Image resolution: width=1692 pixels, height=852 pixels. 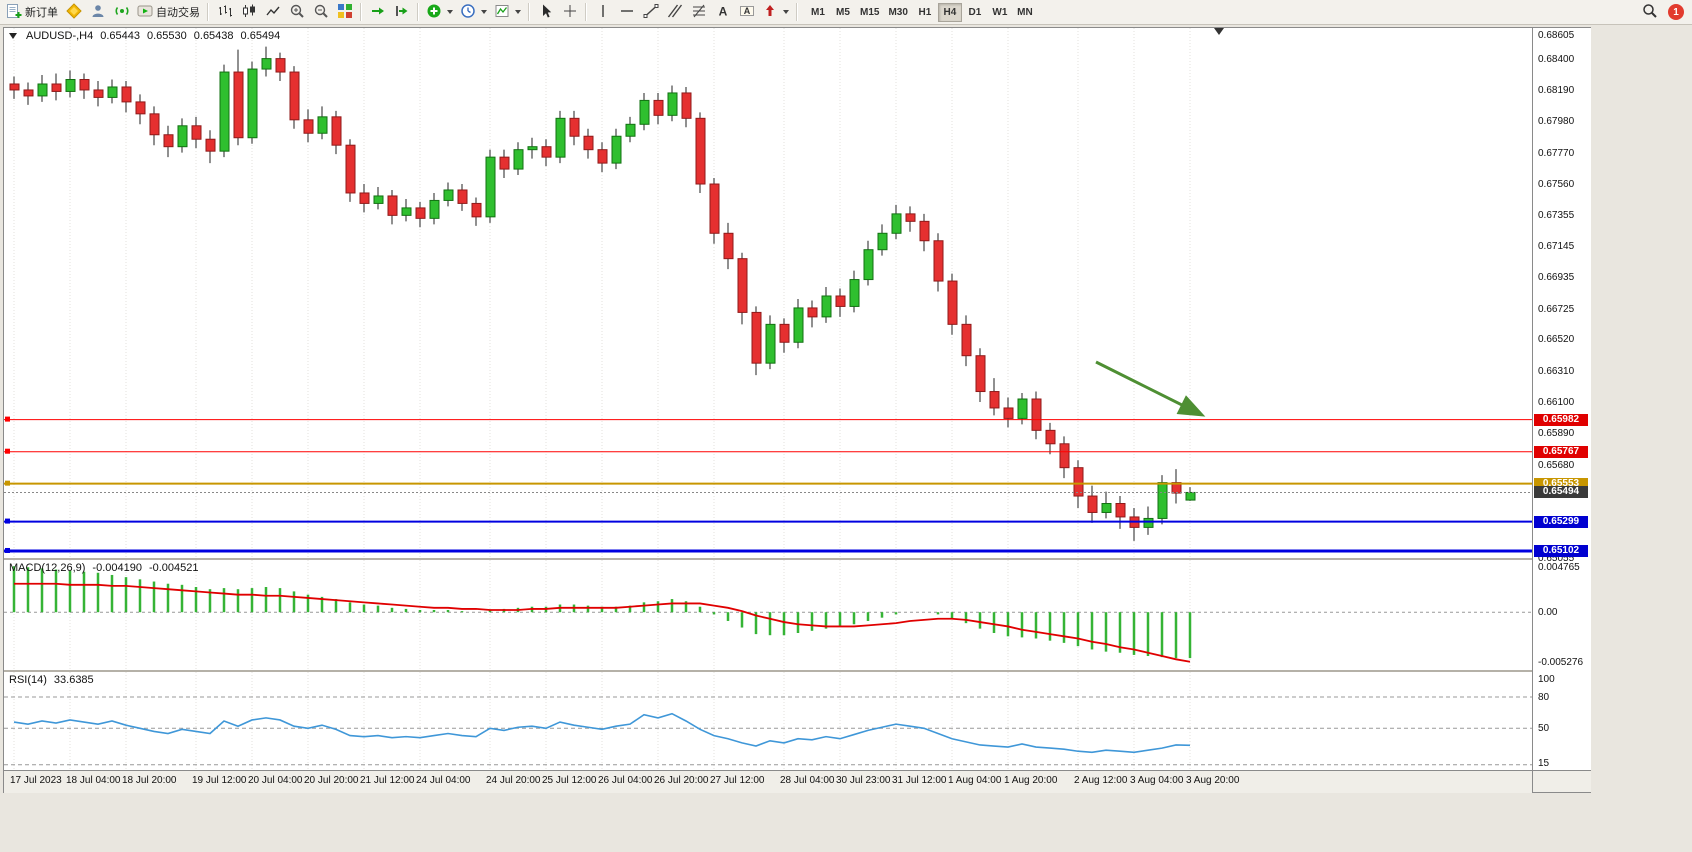 I want to click on line-chart-icon, so click(x=273, y=12).